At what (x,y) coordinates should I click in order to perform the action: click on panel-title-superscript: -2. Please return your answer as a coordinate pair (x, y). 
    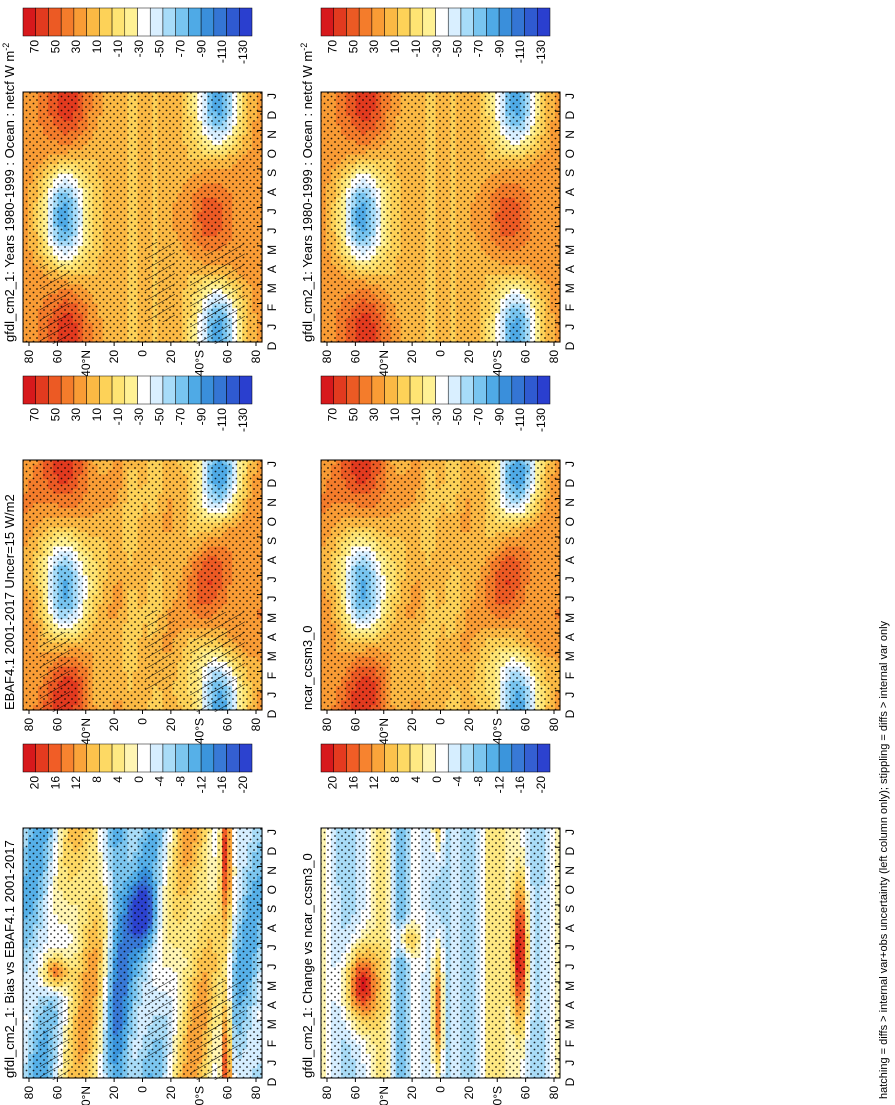
    Looking at the image, I should click on (6, 47).